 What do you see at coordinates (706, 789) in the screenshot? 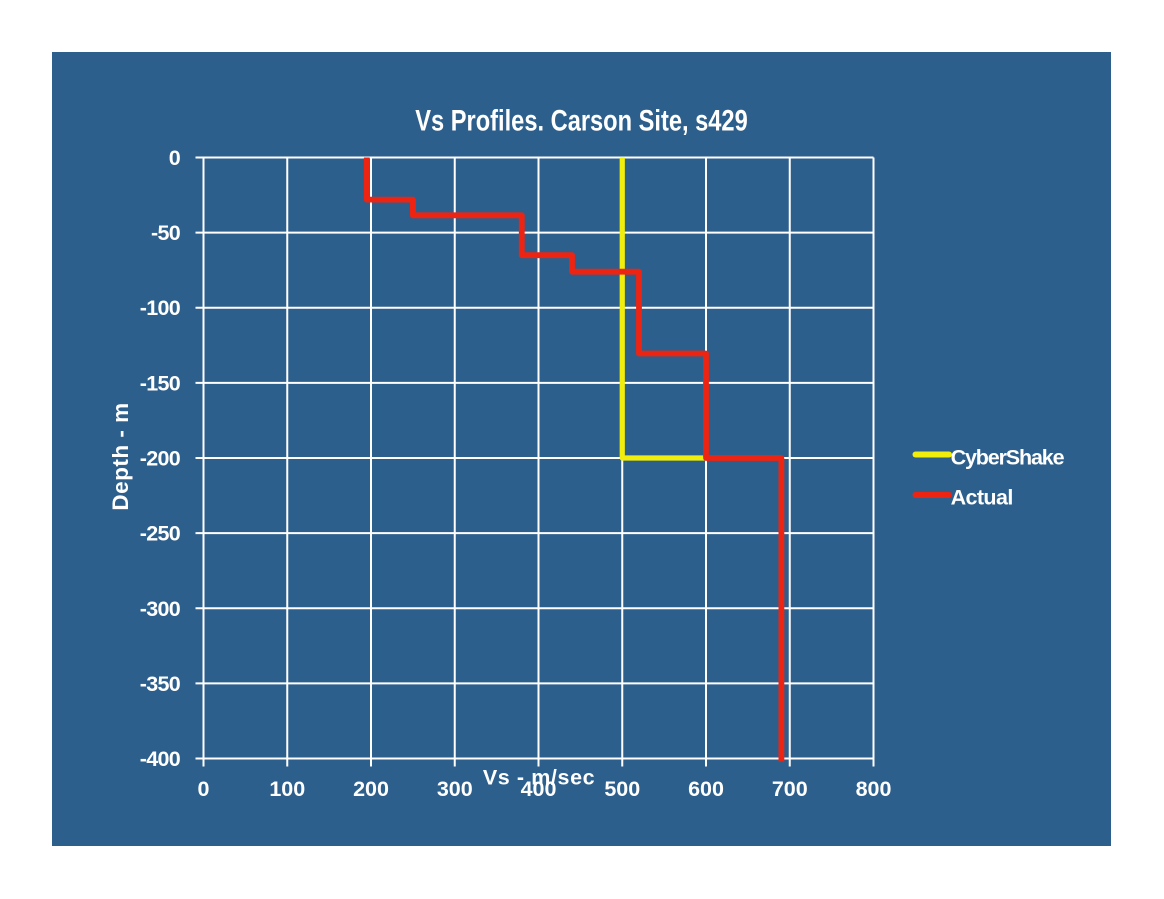
I see `svg-text: 600` at bounding box center [706, 789].